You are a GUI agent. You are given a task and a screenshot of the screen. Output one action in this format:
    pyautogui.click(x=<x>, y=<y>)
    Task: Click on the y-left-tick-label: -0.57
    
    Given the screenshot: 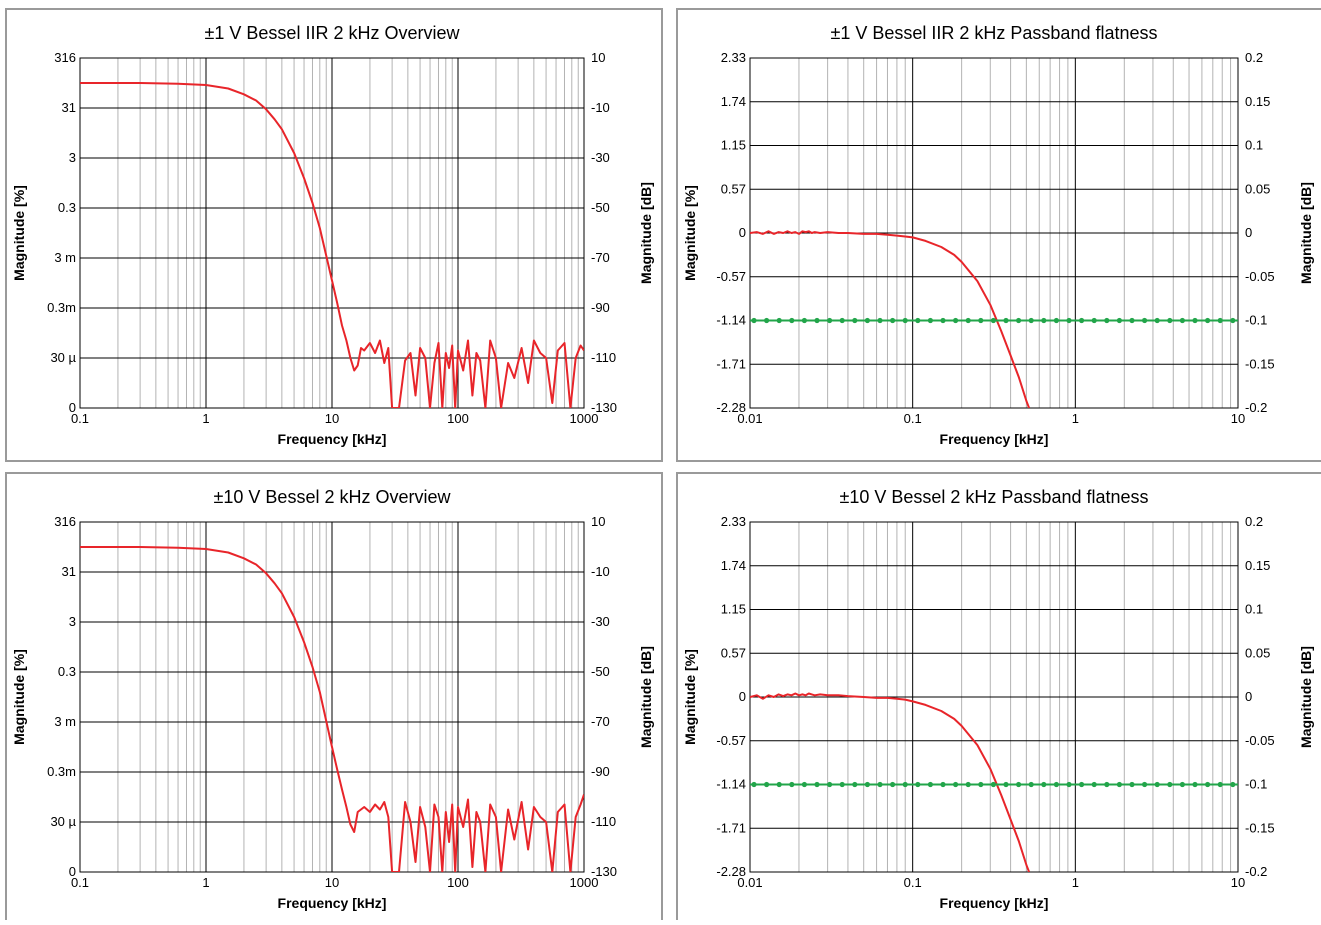 What is the action you would take?
    pyautogui.click(x=731, y=276)
    